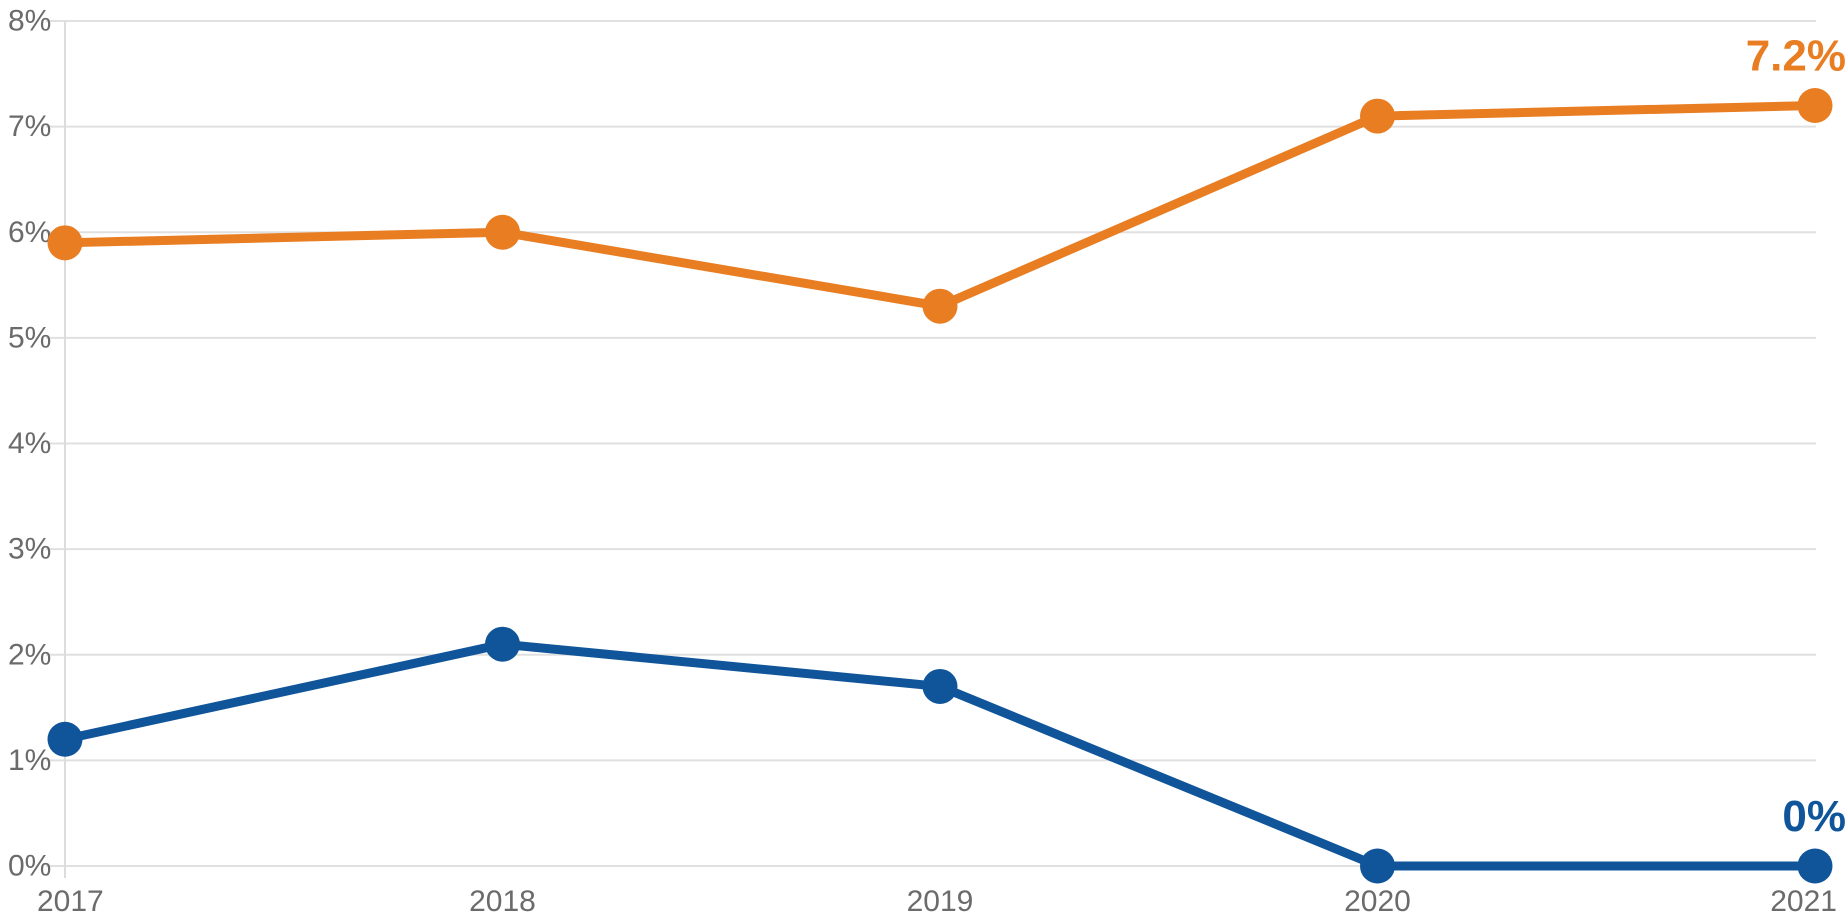  What do you see at coordinates (29, 126) in the screenshot?
I see `y-tick-label: 7%` at bounding box center [29, 126].